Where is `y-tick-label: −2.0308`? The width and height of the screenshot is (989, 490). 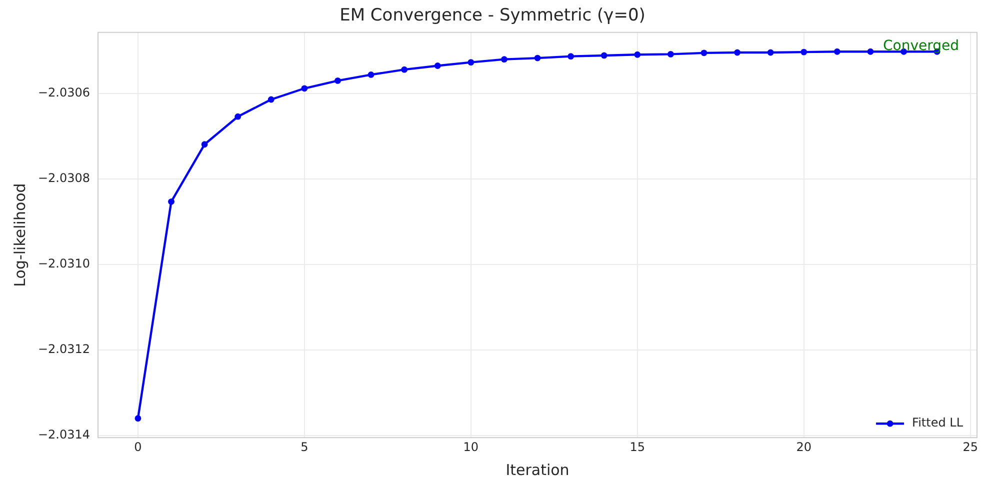
y-tick-label: −2.0308 is located at coordinates (64, 178).